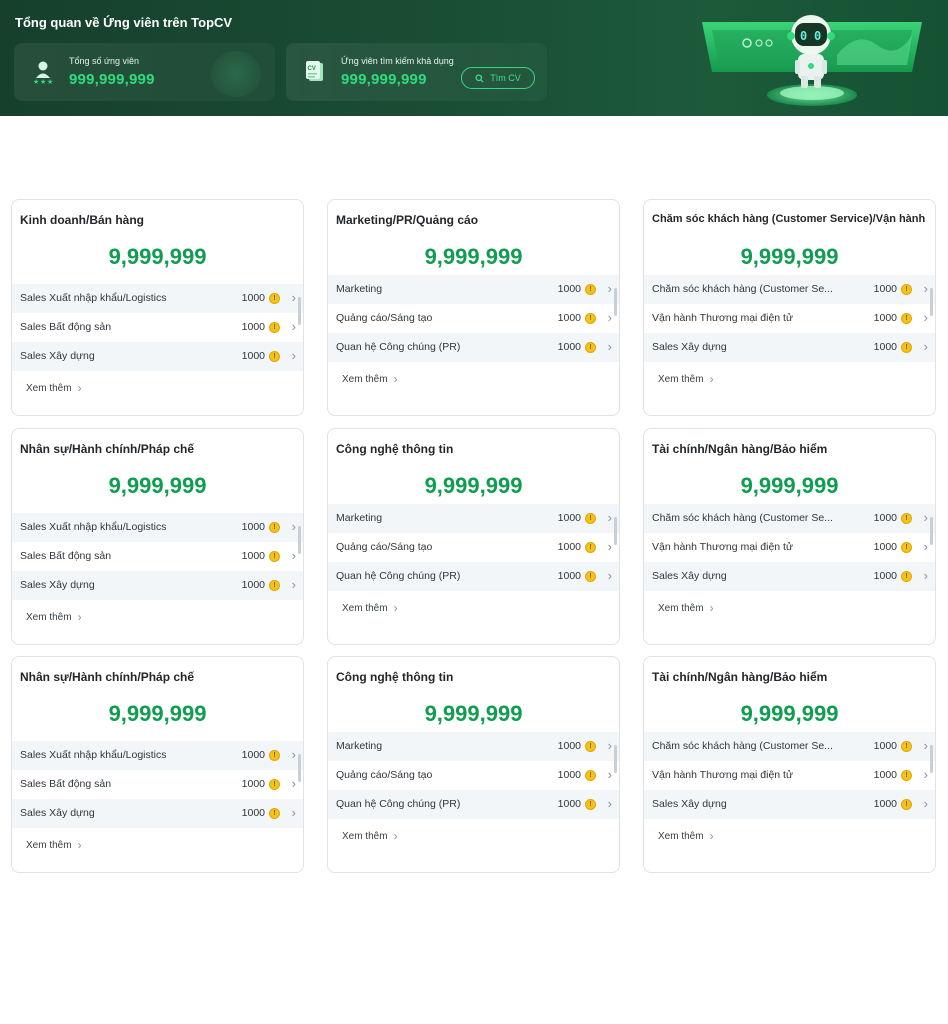  I want to click on svg-text: 0, so click(817, 36).